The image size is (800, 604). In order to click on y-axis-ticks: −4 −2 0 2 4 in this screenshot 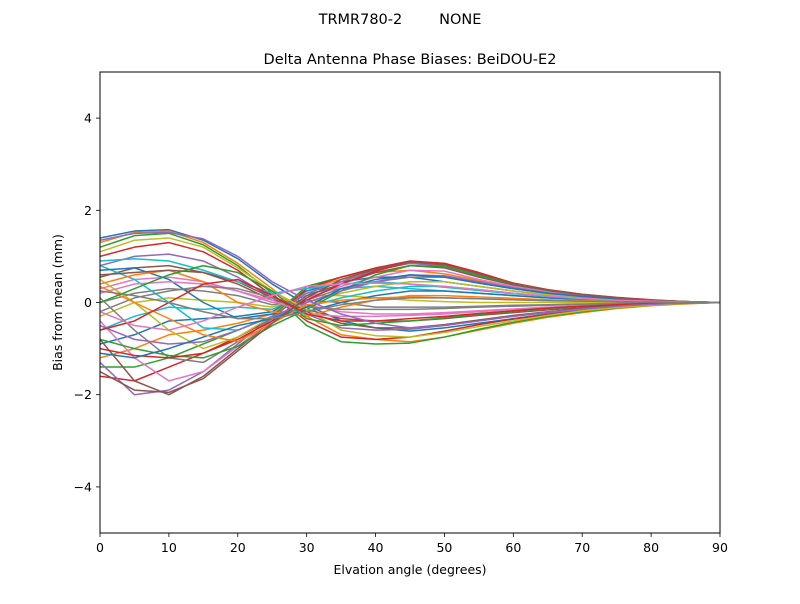, I will do `click(87, 302)`.